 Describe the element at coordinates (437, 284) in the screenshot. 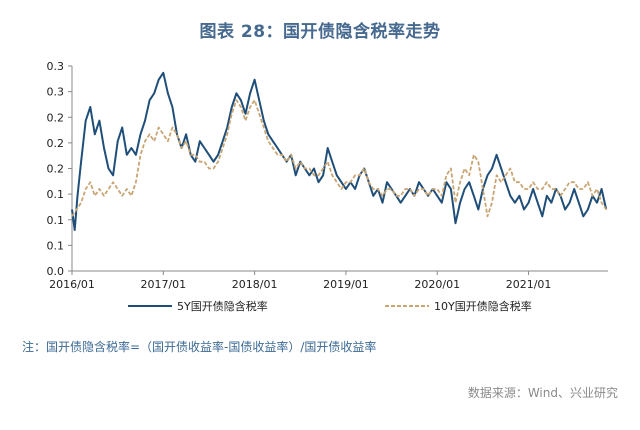

I see `x-tick-label: 2020/01` at that location.